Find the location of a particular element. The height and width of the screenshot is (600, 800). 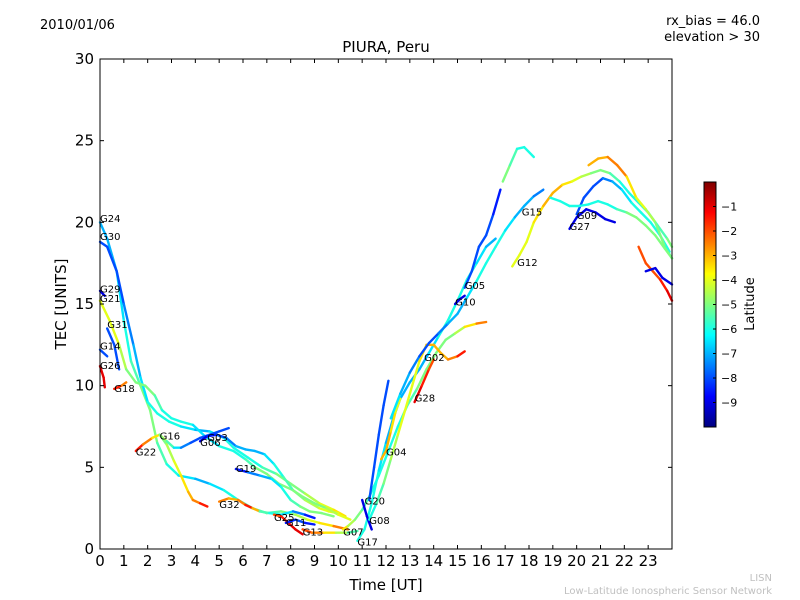

satellite-label: G20 is located at coordinates (375, 502).